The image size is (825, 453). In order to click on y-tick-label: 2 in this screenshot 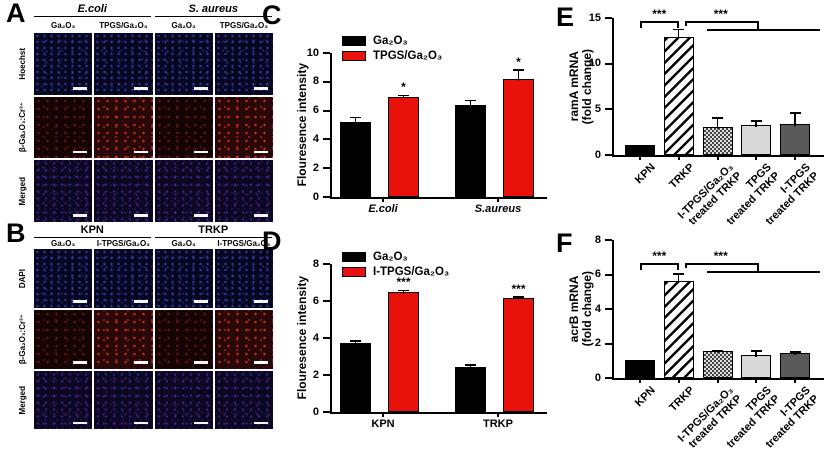, I will do `click(315, 167)`.